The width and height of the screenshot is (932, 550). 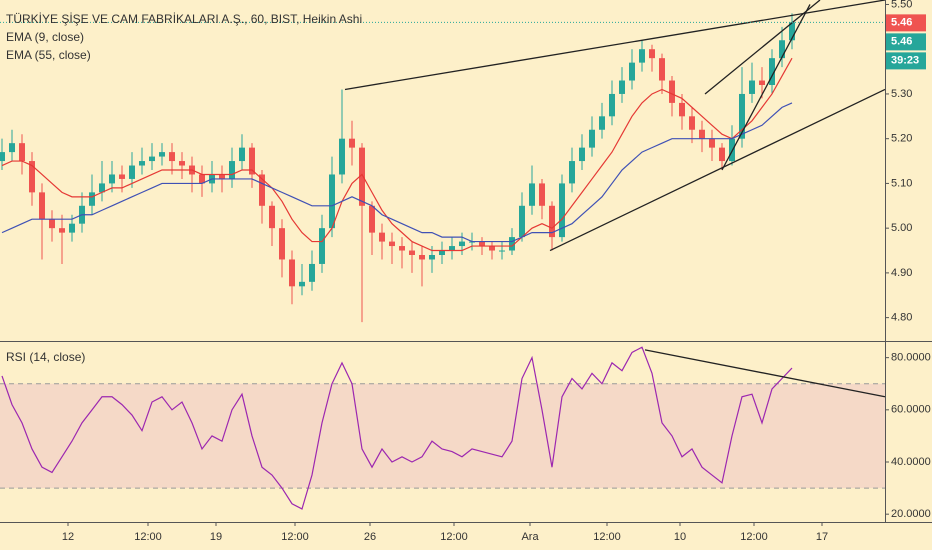 I want to click on y-tick-label: 5.30, so click(x=901, y=94).